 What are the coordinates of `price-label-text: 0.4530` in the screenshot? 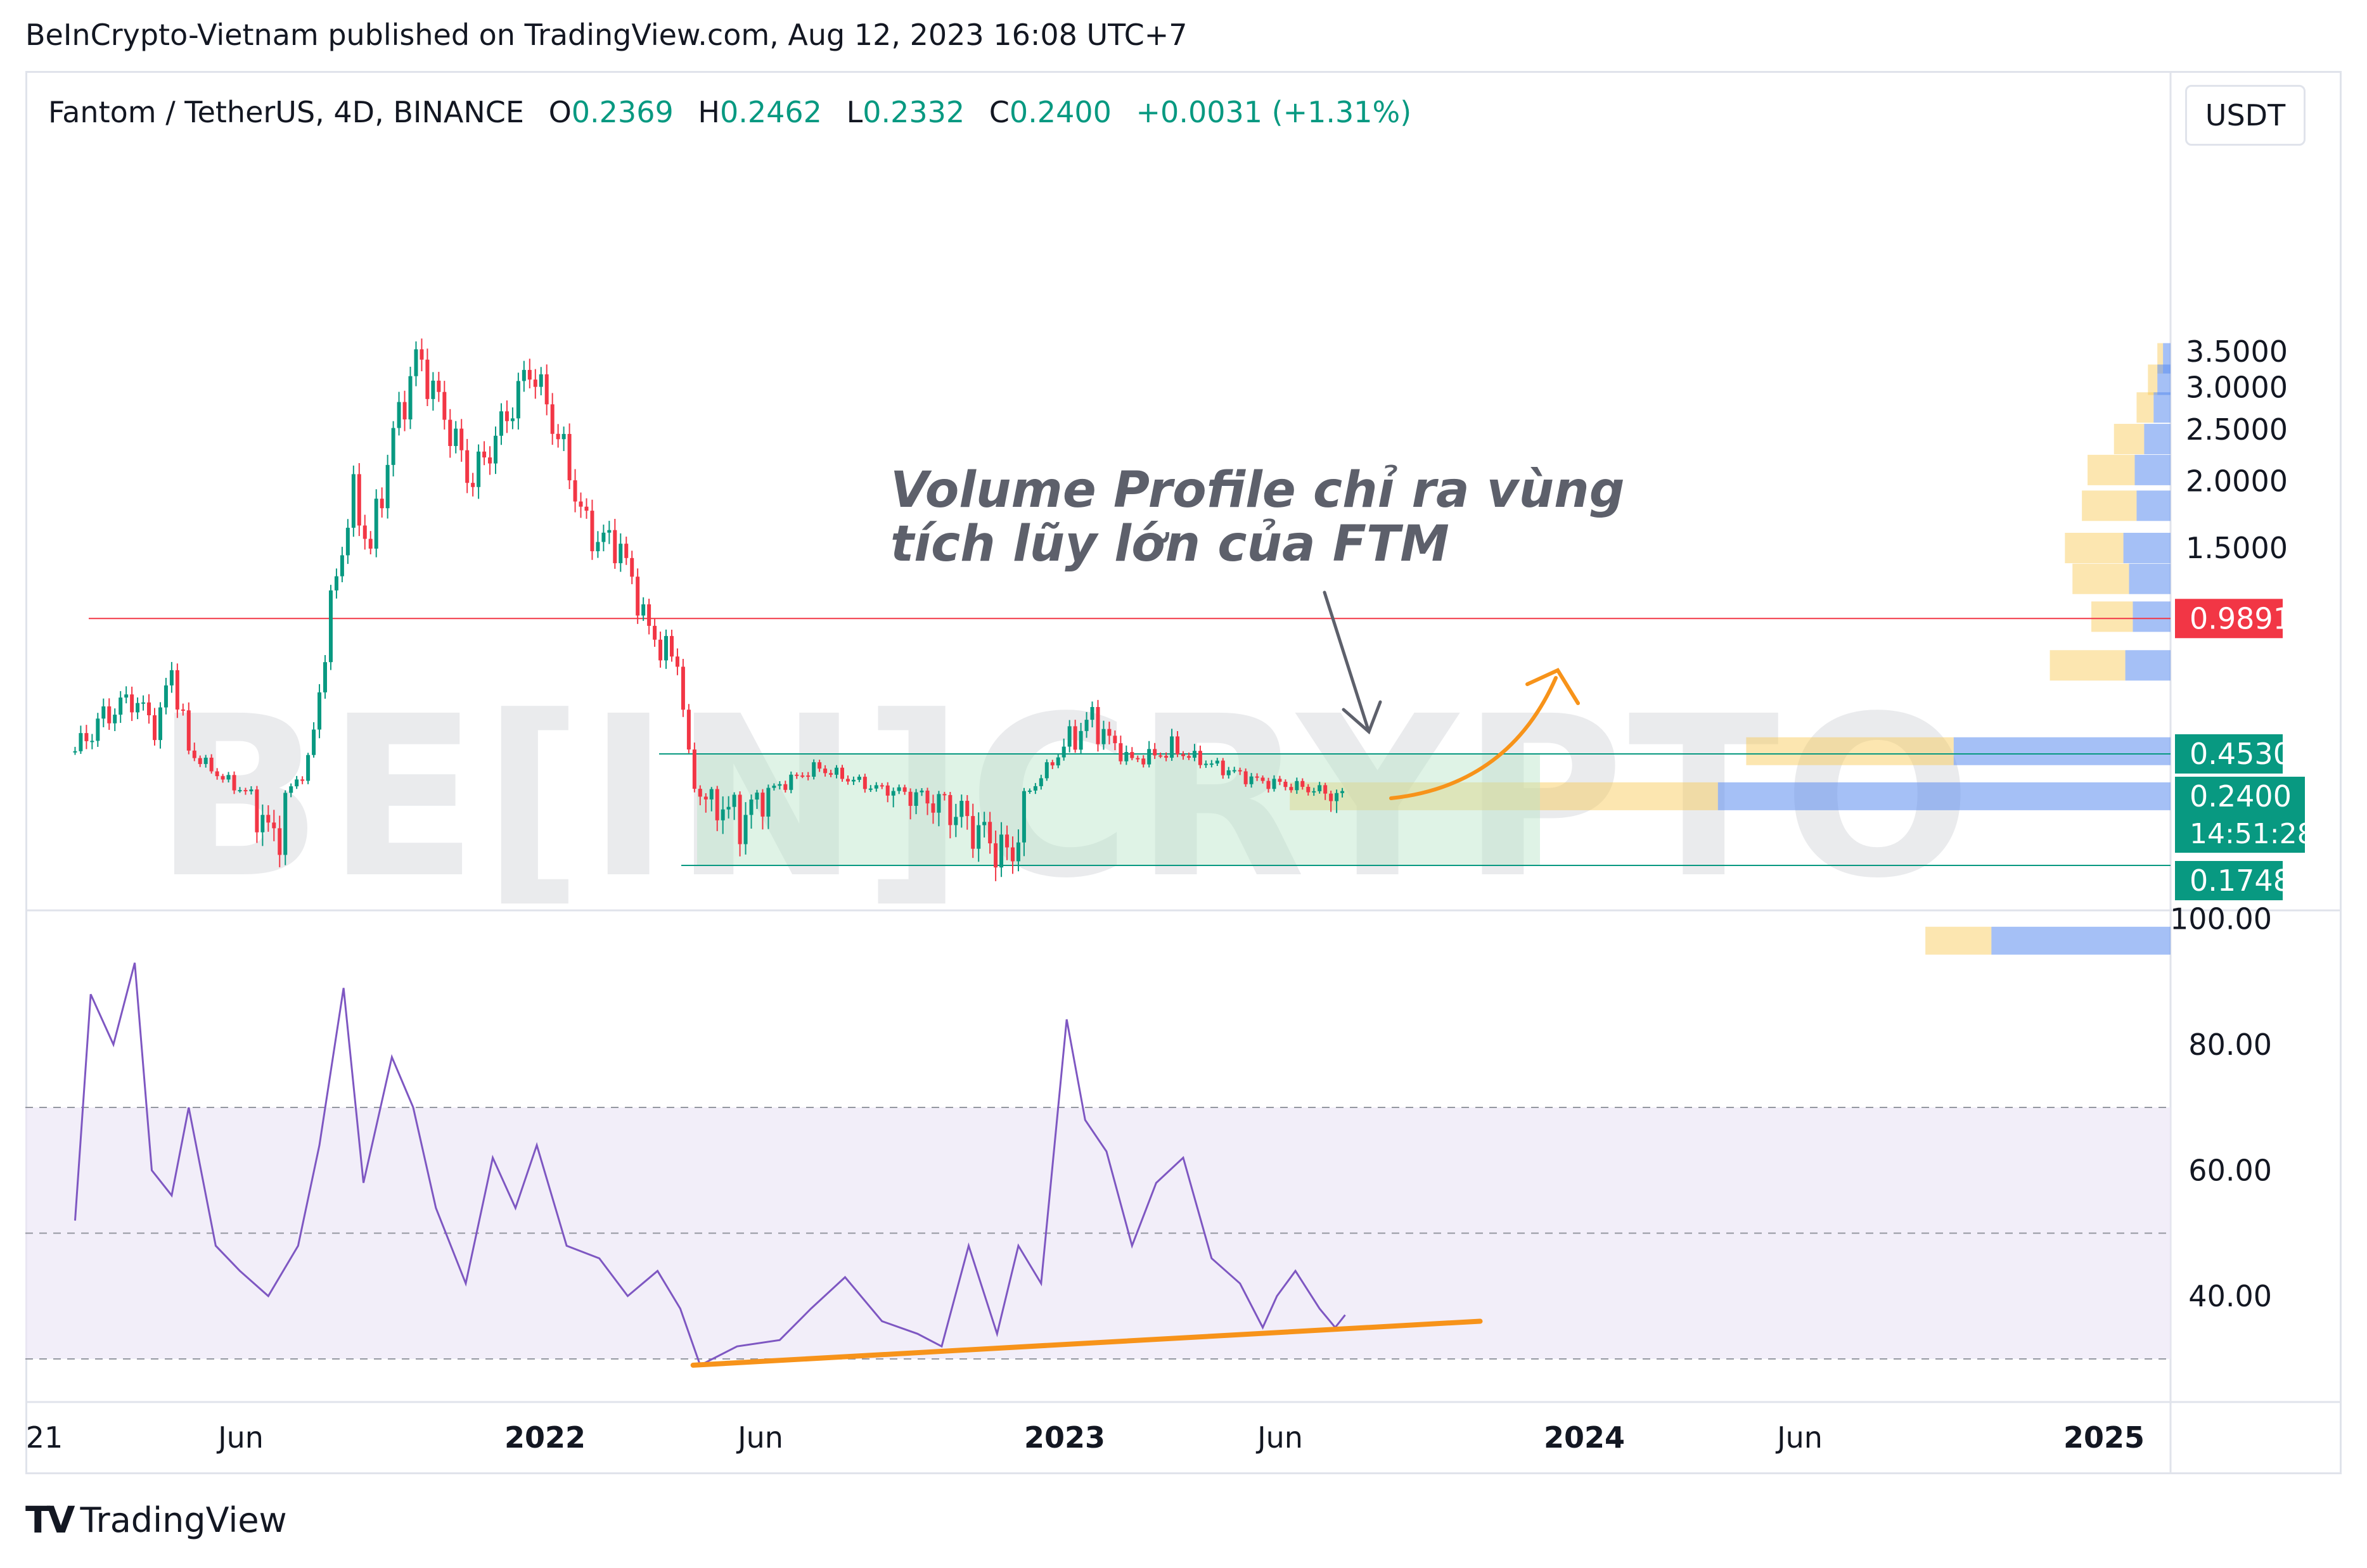 It's located at (2241, 754).